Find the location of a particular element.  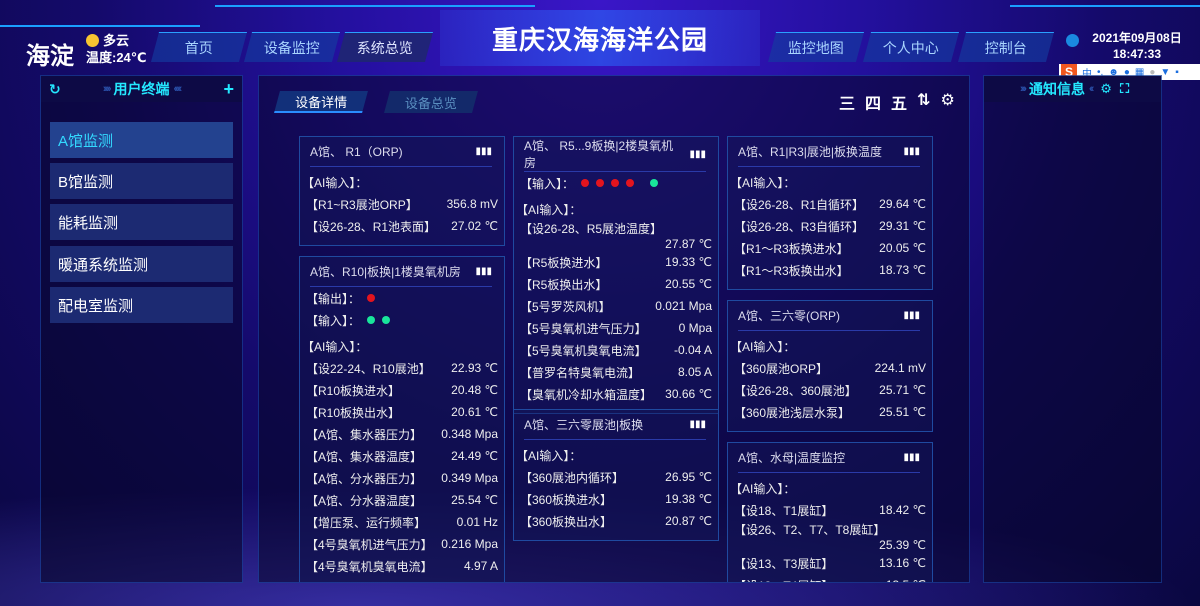

data-row: 【设22-24、R10展池】 22.93 ℃ is located at coordinates (399, 368).